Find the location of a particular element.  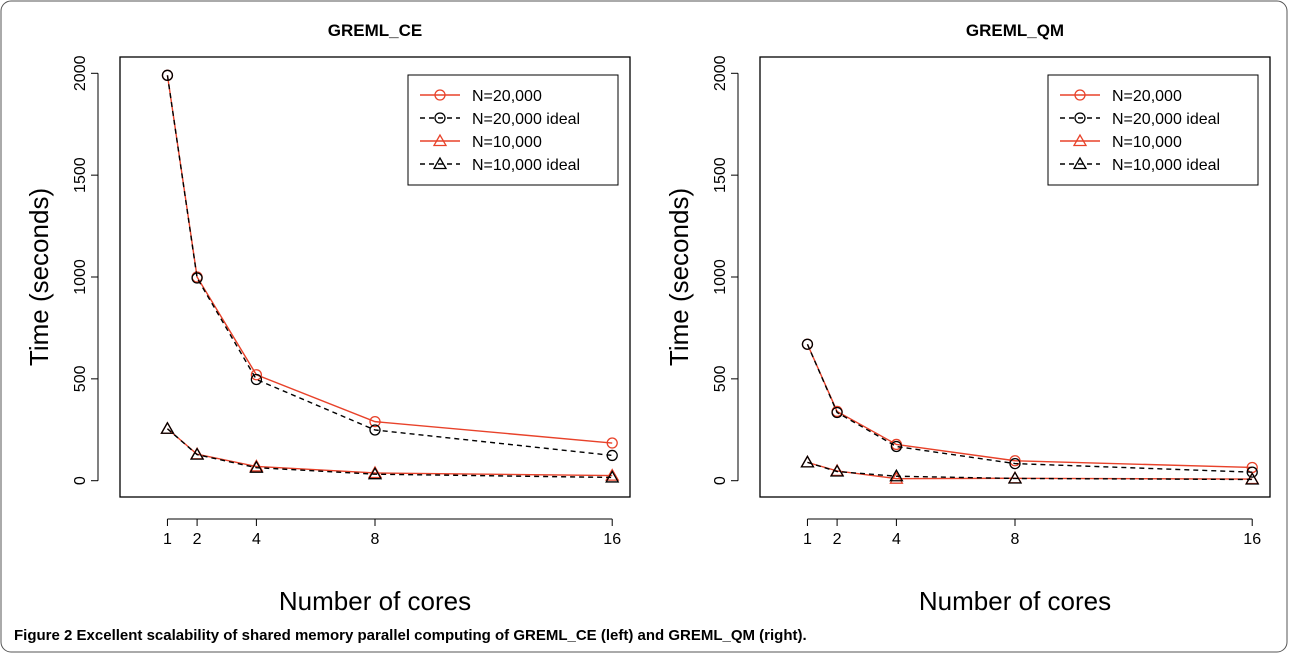

chart-title: GREML_QM is located at coordinates (1015, 30).